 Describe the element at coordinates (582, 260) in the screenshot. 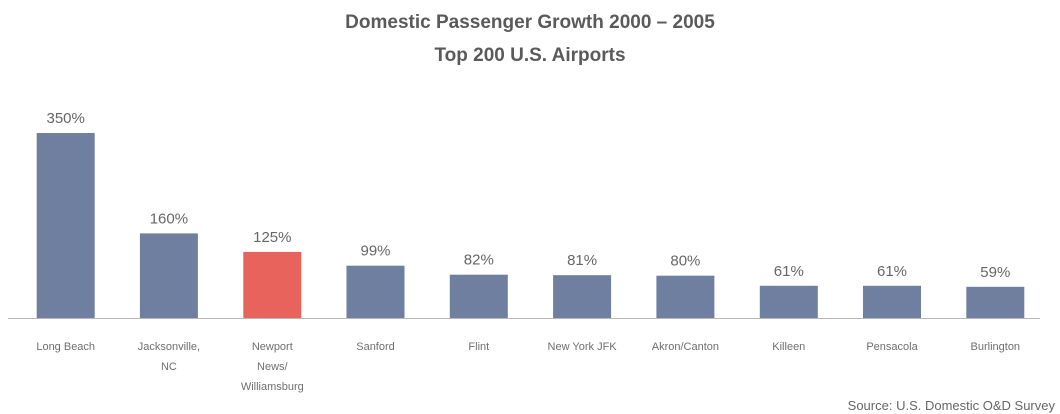

I see `value-label: 81%` at that location.